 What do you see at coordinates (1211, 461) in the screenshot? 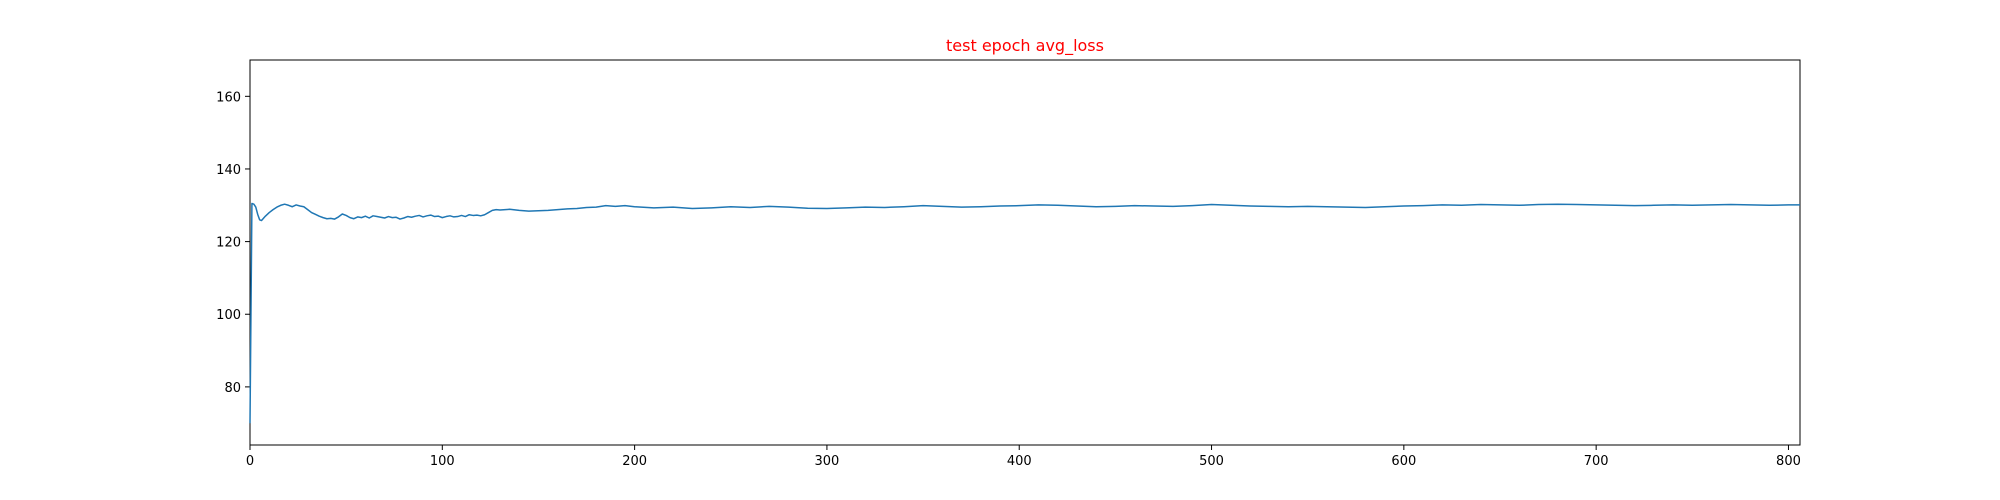
I see `x-tick-label: 500` at bounding box center [1211, 461].